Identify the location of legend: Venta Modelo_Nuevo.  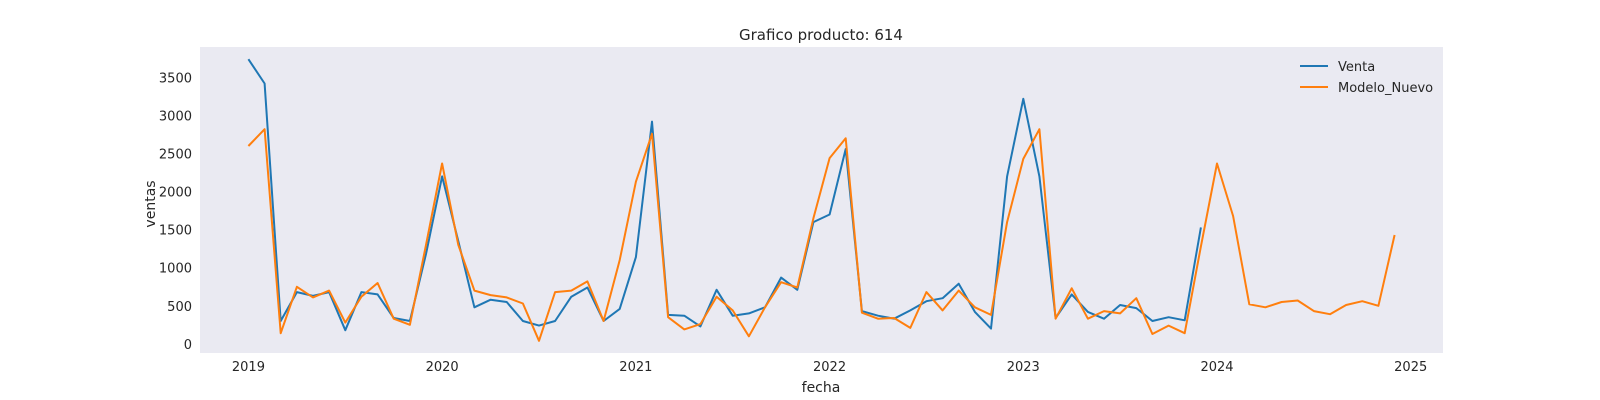
(1366, 78).